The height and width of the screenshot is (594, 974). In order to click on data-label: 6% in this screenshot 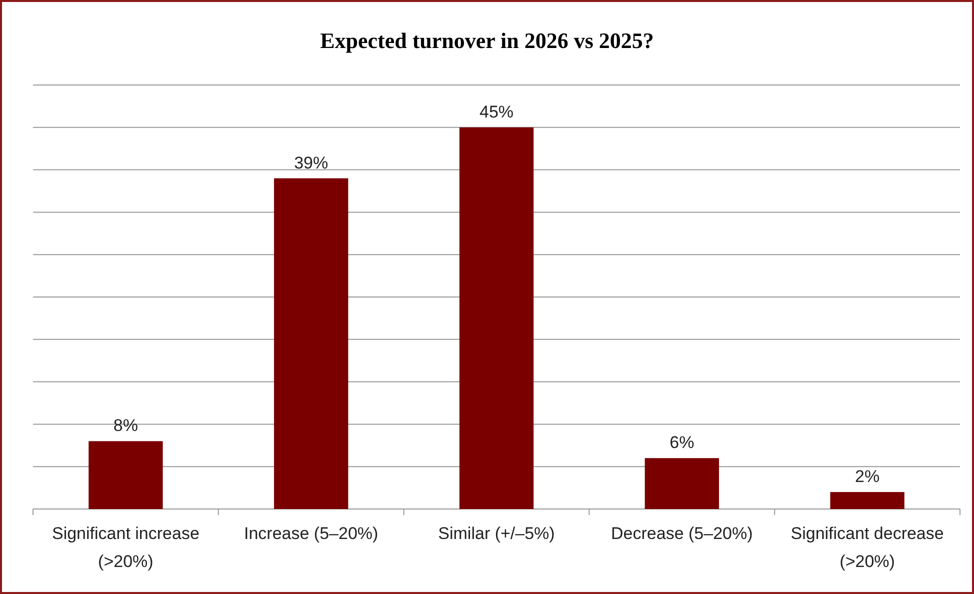, I will do `click(682, 442)`.